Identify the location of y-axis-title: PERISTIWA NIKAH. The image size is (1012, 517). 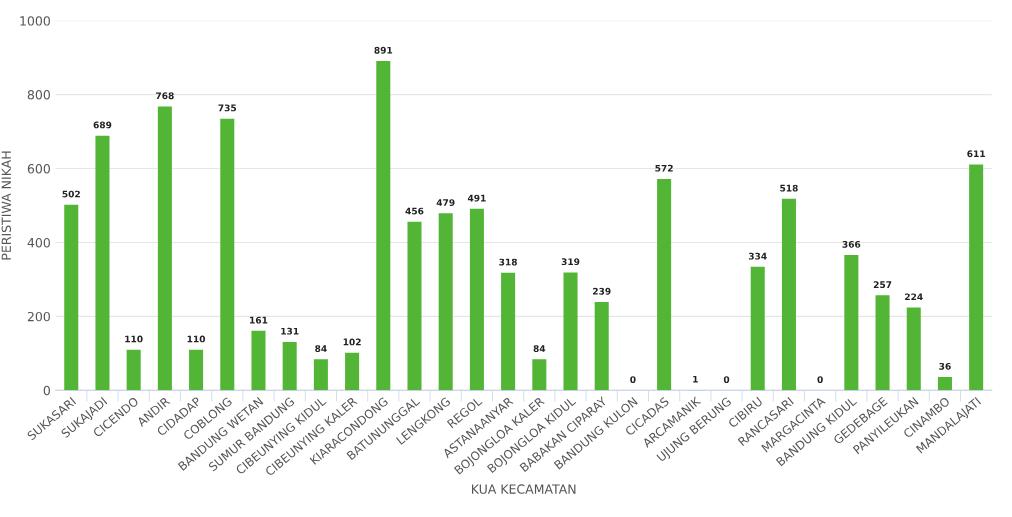
(6, 205).